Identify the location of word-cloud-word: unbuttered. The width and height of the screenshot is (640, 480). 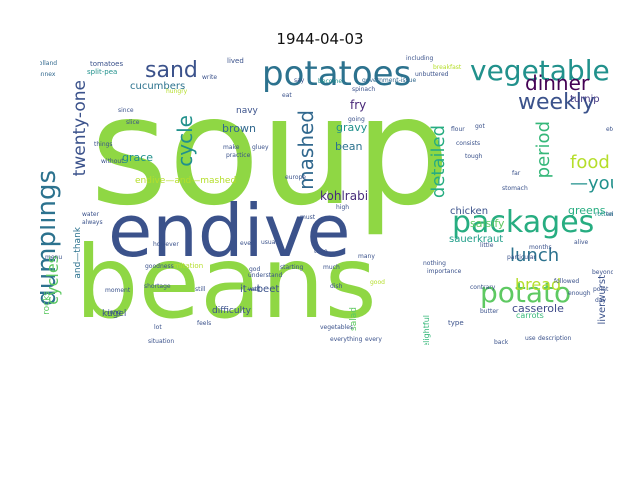
(432, 74).